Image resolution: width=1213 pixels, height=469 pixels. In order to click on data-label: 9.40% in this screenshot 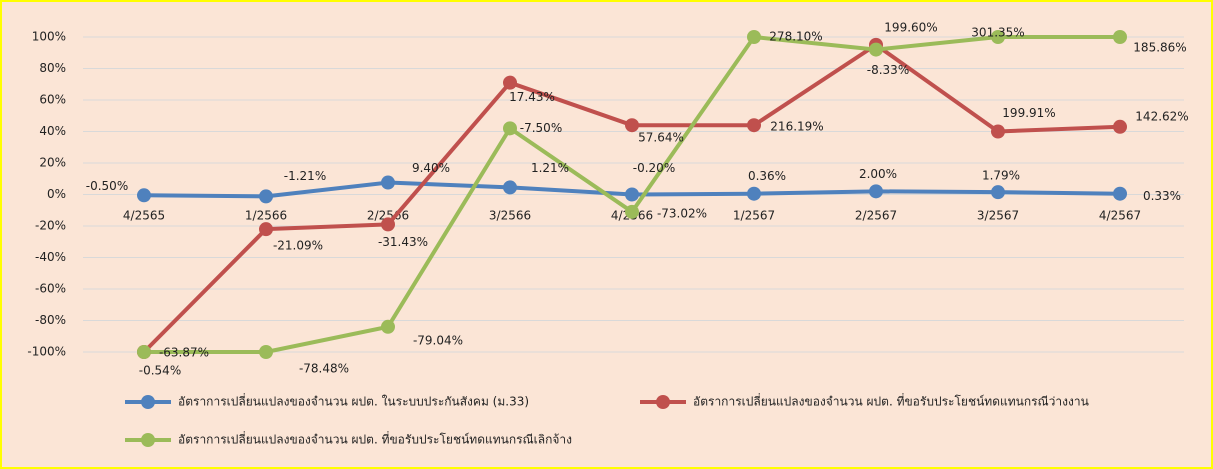, I will do `click(431, 168)`.